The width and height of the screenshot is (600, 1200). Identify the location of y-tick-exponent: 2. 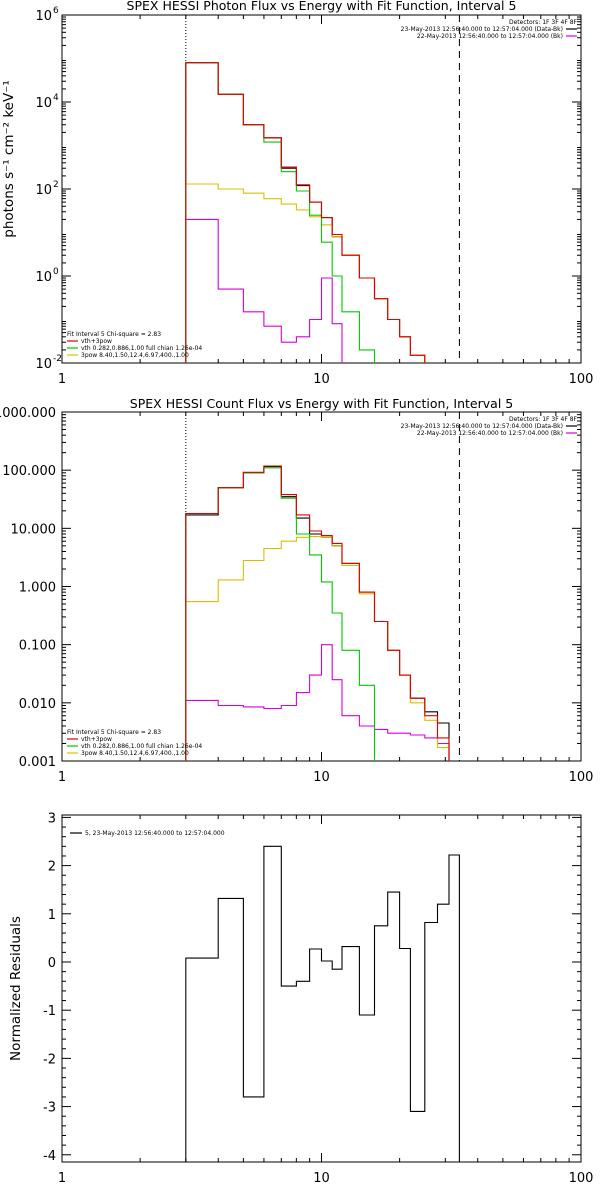
(56, 185).